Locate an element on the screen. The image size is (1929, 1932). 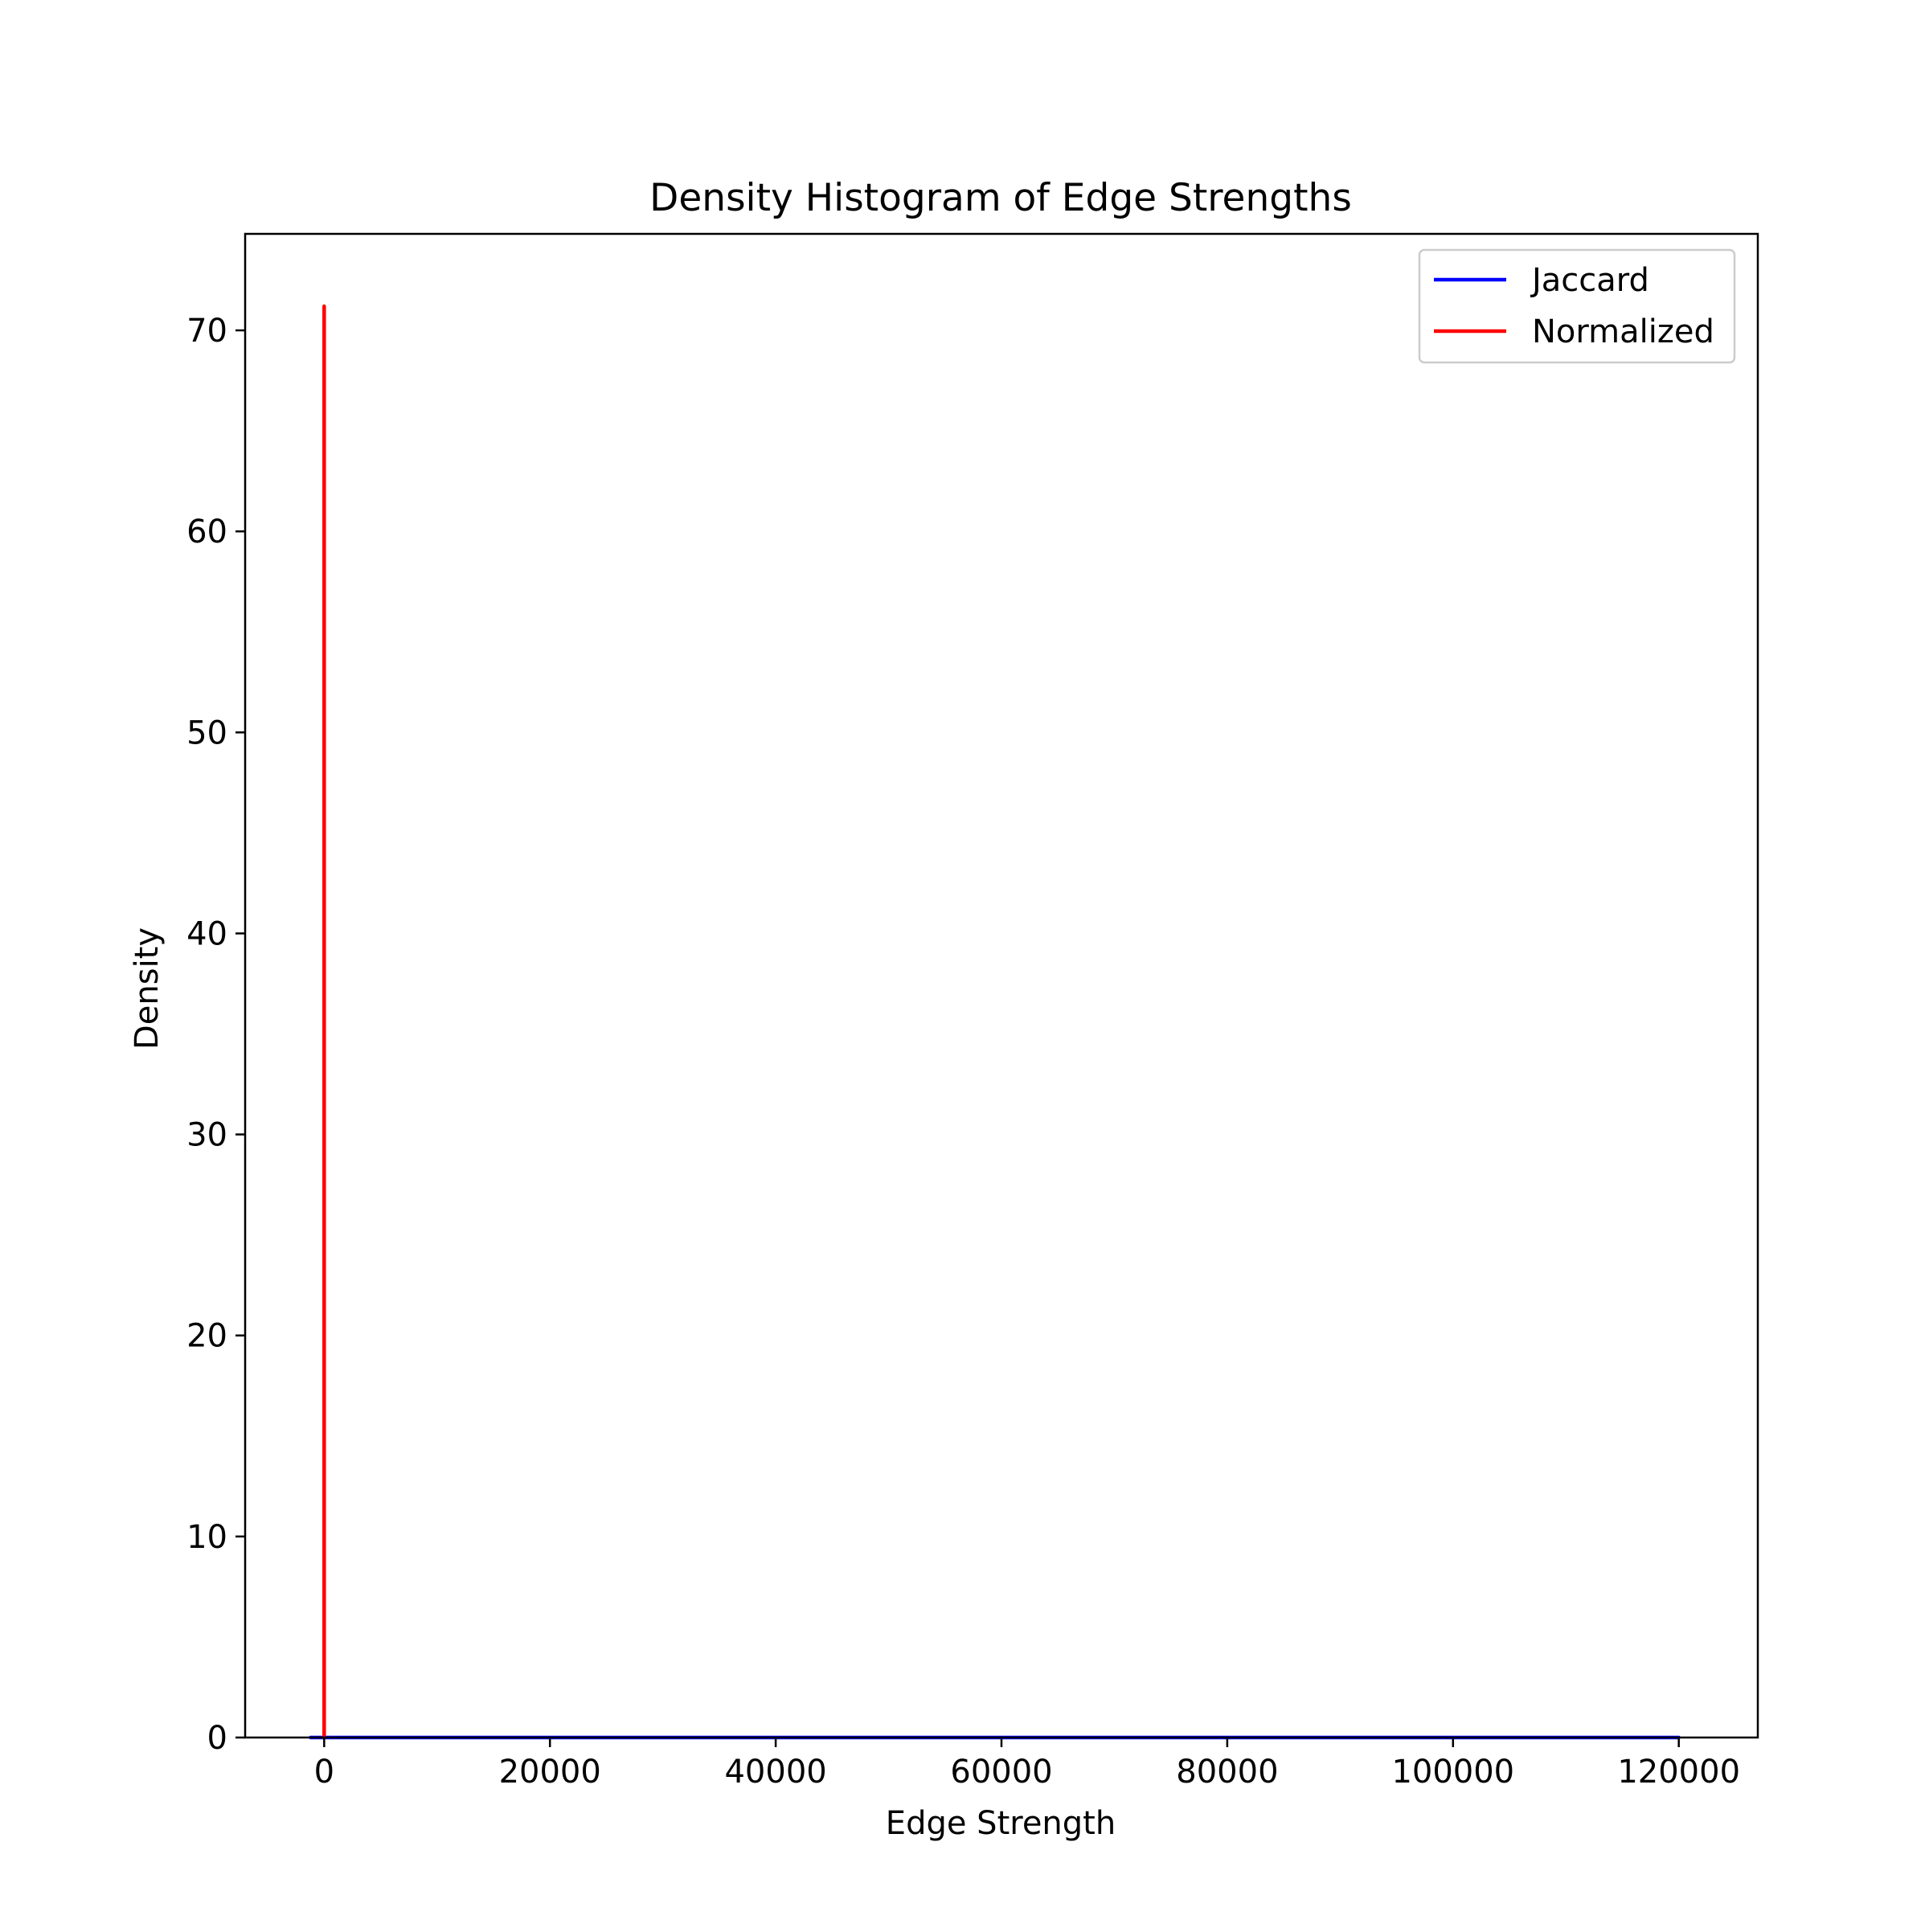
legend: Jaccard Normalized is located at coordinates (1577, 306).